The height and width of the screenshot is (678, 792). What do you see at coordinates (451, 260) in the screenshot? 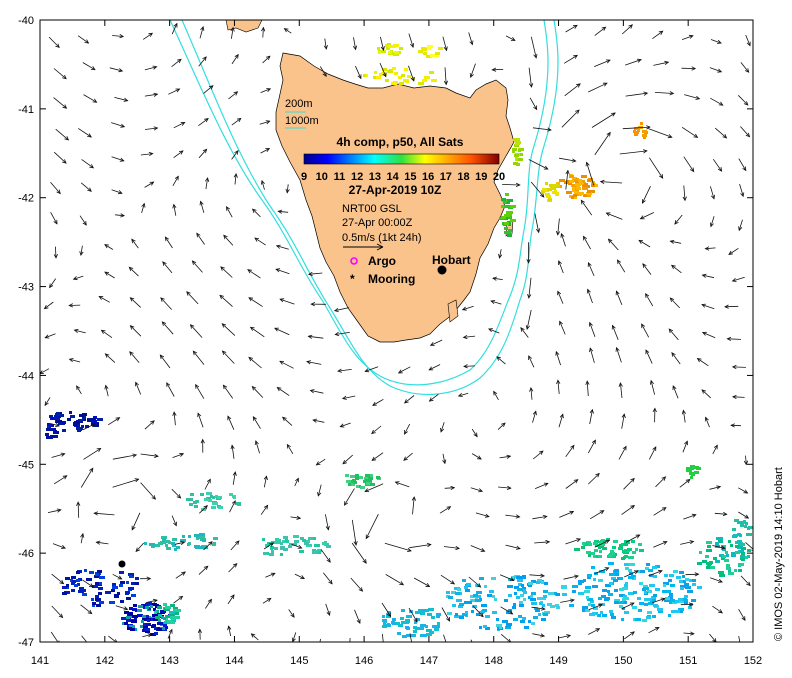
I see `hobart-label: Hobart` at bounding box center [451, 260].